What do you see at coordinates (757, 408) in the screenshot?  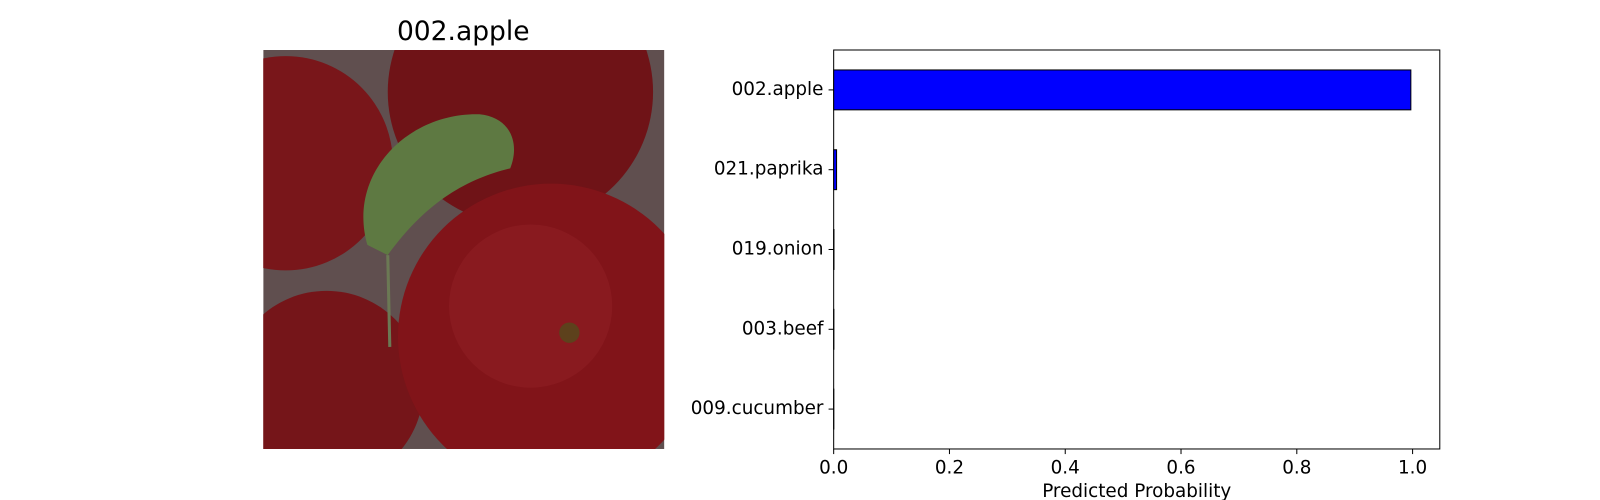 I see `y-tick-label: 009.cucumber` at bounding box center [757, 408].